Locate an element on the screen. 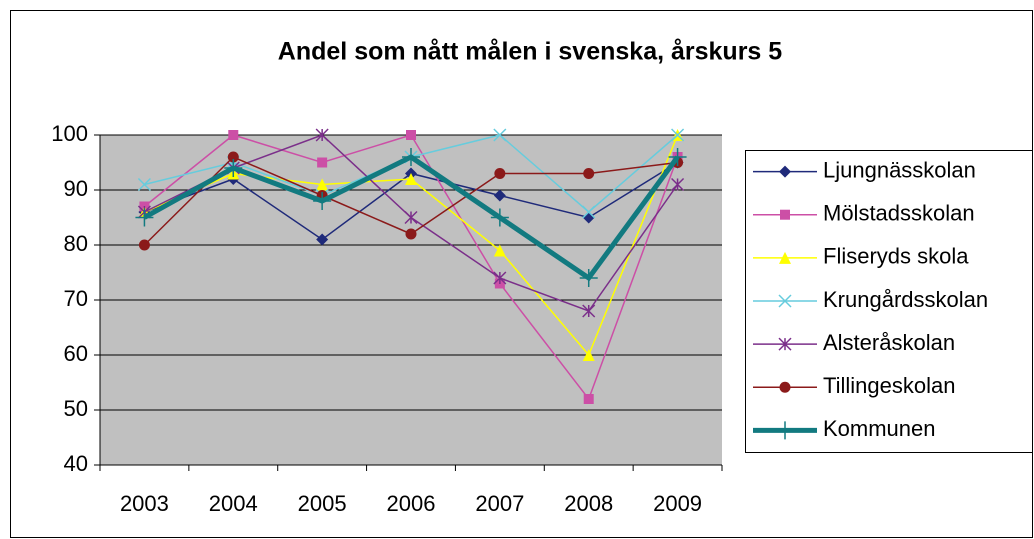  x-tick-label: 2006 is located at coordinates (411, 503).